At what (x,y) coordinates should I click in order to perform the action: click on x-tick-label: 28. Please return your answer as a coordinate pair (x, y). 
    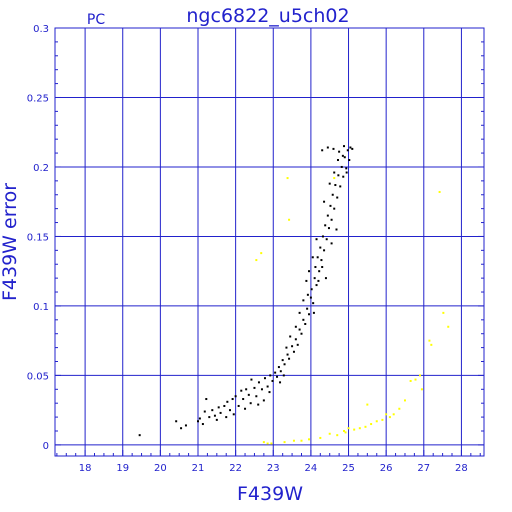
    Looking at the image, I should click on (461, 468).